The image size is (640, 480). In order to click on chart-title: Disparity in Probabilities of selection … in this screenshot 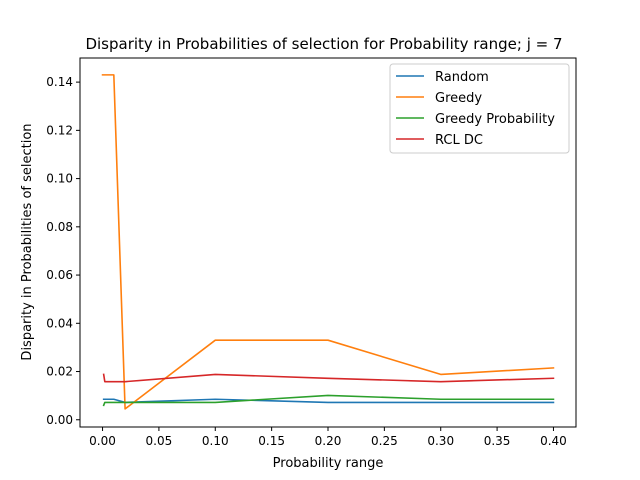, I will do `click(323, 44)`.